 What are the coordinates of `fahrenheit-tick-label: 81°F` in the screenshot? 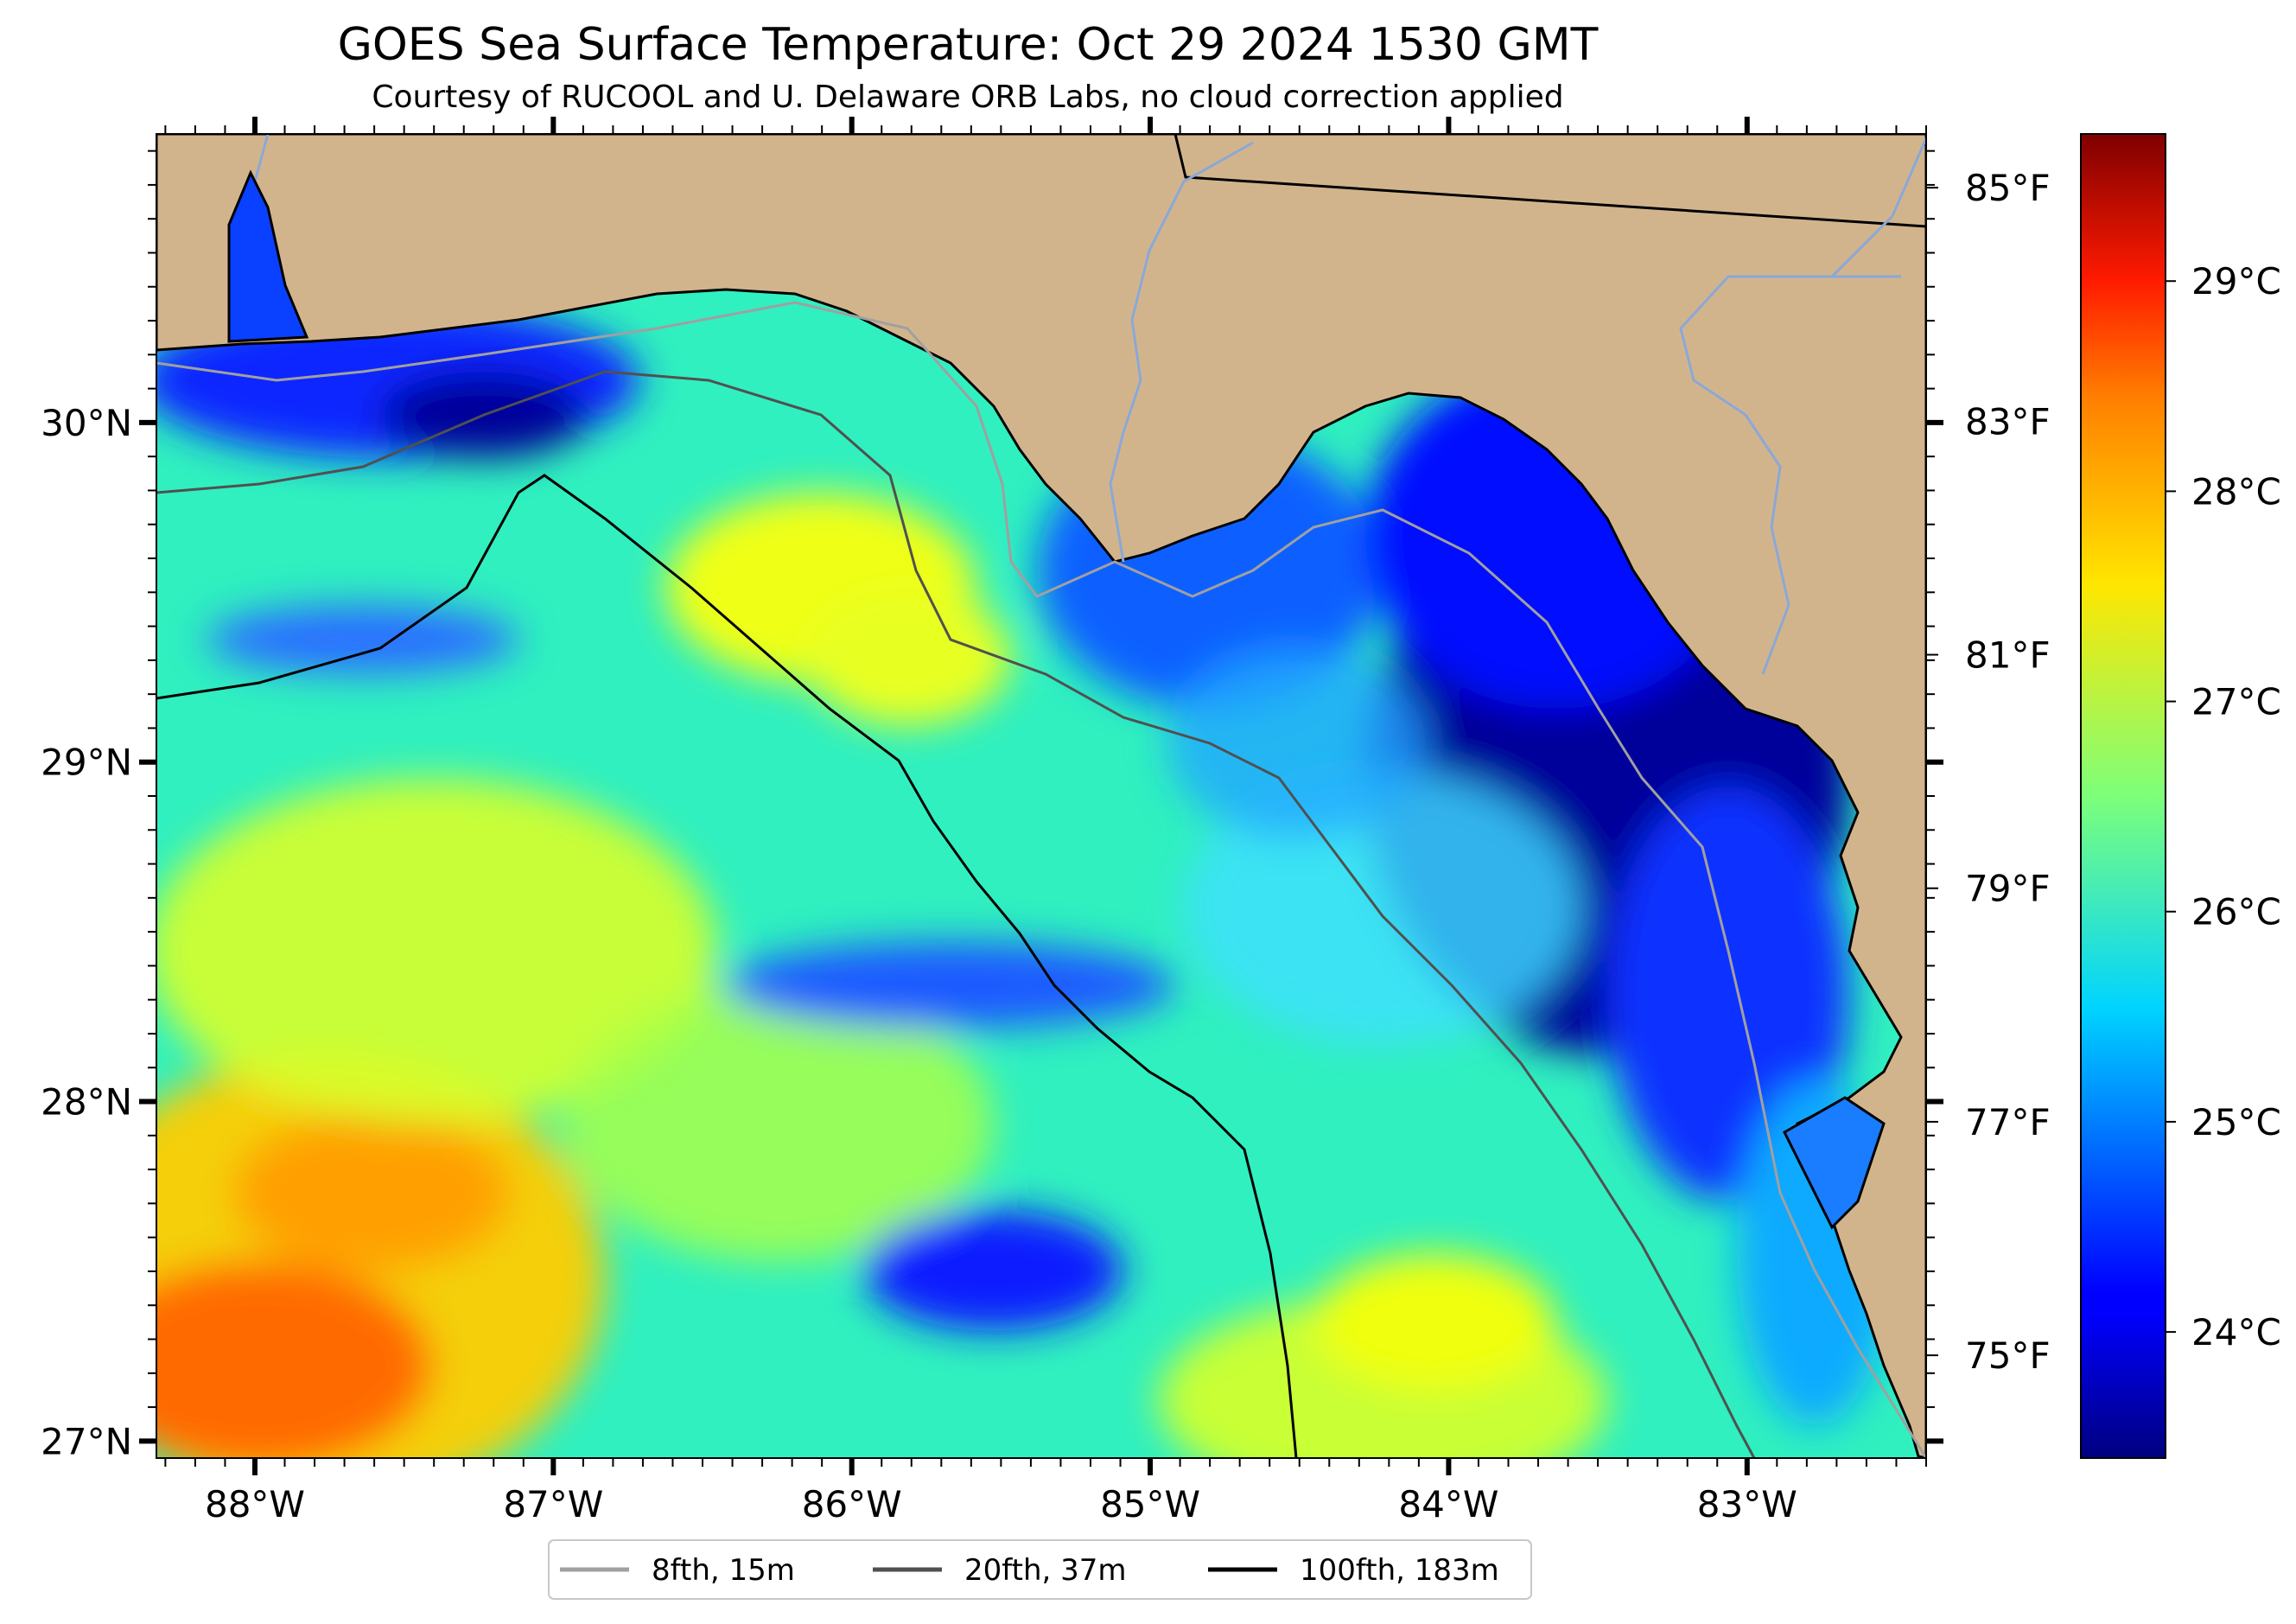 It's located at (2008, 655).